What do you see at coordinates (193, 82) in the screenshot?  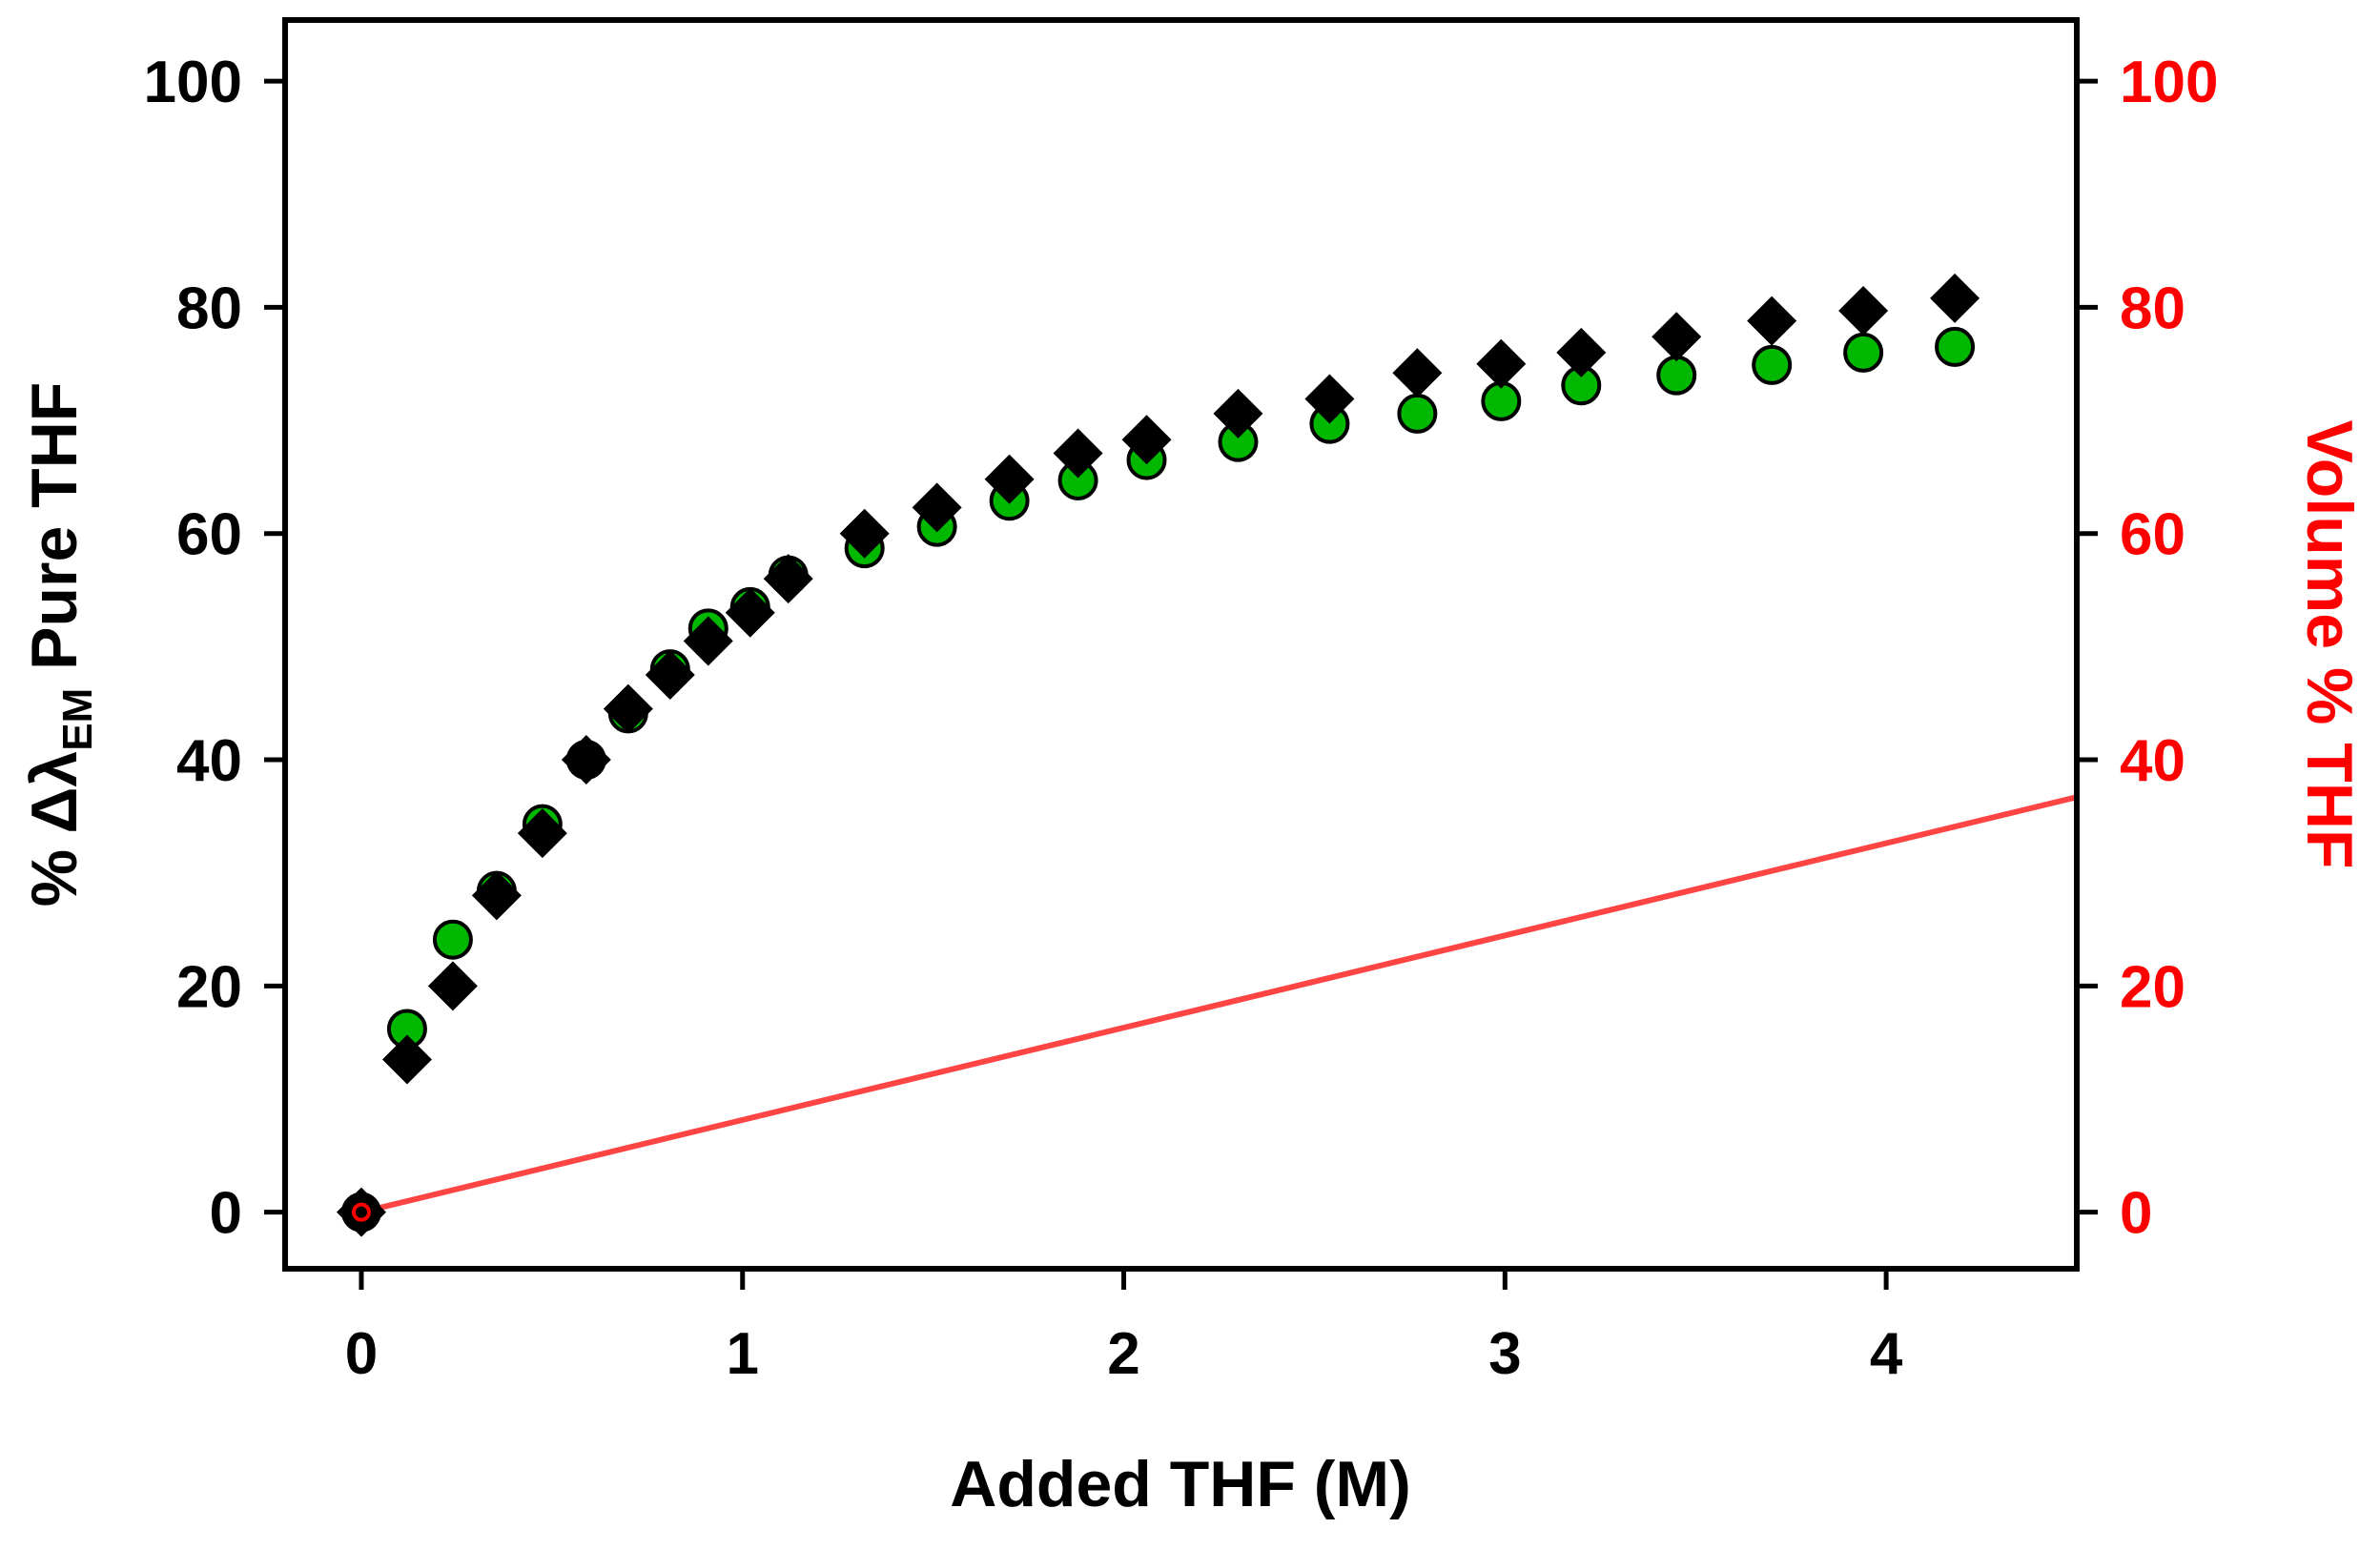 I see `y-tick-label: 100` at bounding box center [193, 82].